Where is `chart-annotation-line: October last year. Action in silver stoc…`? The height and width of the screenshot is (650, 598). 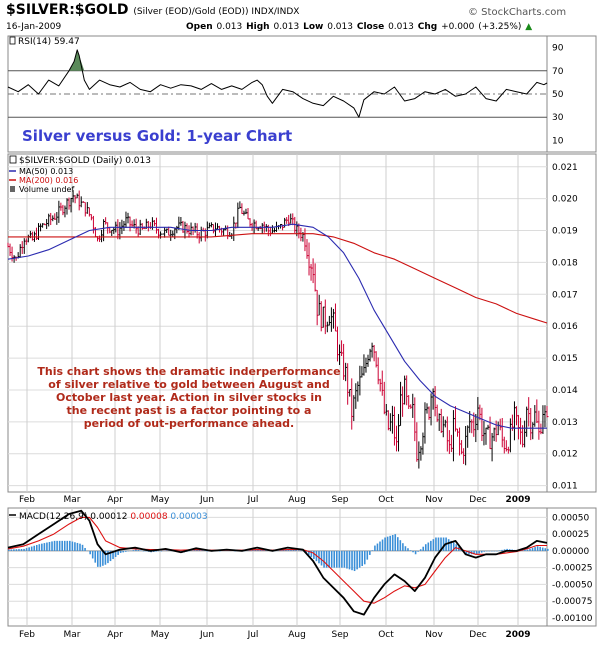 chart-annotation-line: October last year. Action in silver stoc… is located at coordinates (189, 397).